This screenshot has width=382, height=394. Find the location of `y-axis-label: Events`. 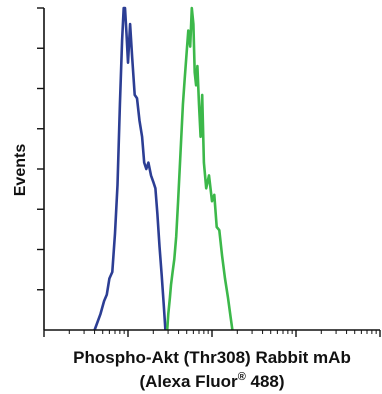

y-axis-label: Events is located at coordinates (20, 170).